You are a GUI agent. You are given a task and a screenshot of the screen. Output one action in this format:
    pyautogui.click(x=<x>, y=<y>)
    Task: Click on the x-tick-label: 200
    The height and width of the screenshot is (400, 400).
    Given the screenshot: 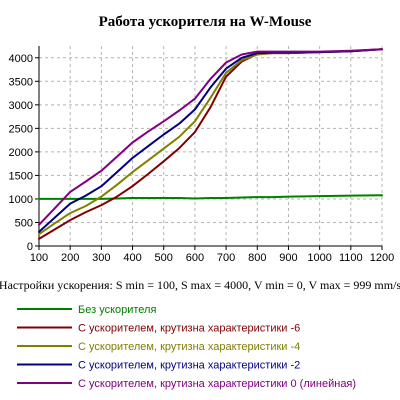 What is the action you would take?
    pyautogui.click(x=70, y=258)
    